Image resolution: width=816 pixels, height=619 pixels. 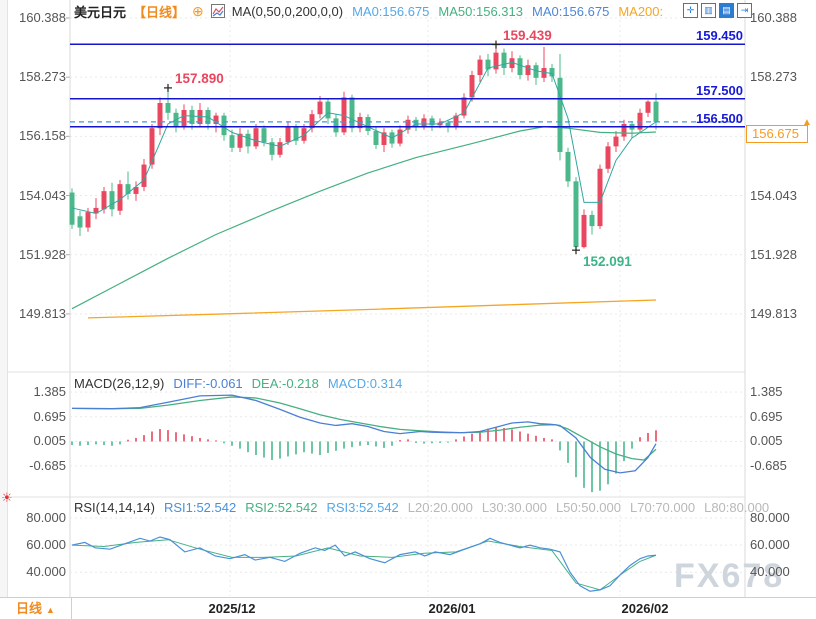 I want to click on macd-legend-item: DEA:-0.218, so click(x=285, y=383).